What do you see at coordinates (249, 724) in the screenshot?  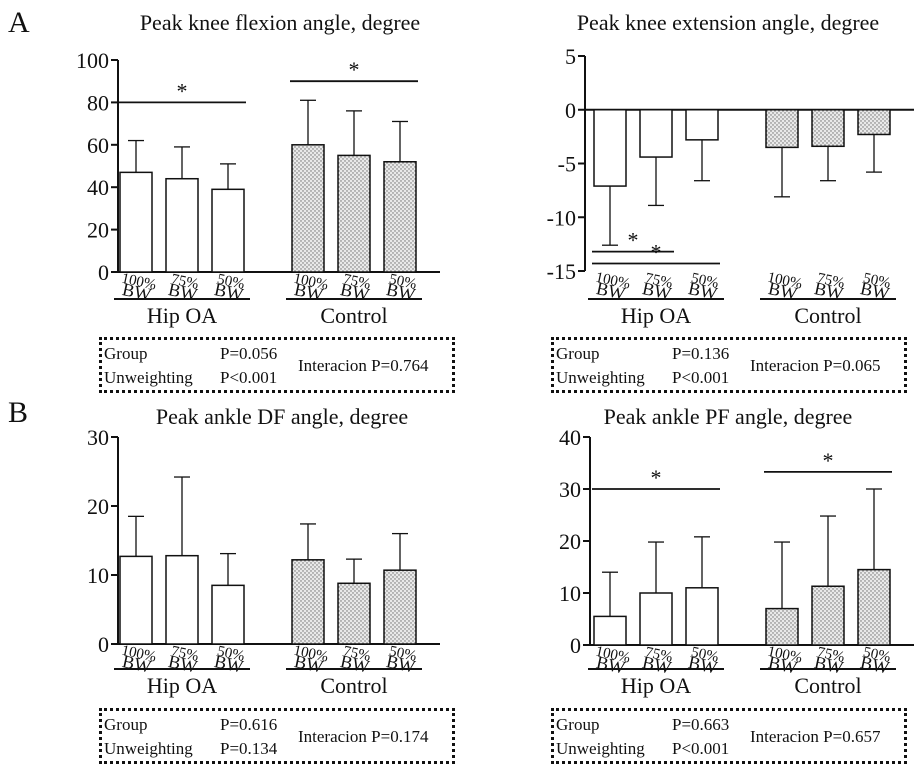 I see `stat-group-p: P=0.616` at bounding box center [249, 724].